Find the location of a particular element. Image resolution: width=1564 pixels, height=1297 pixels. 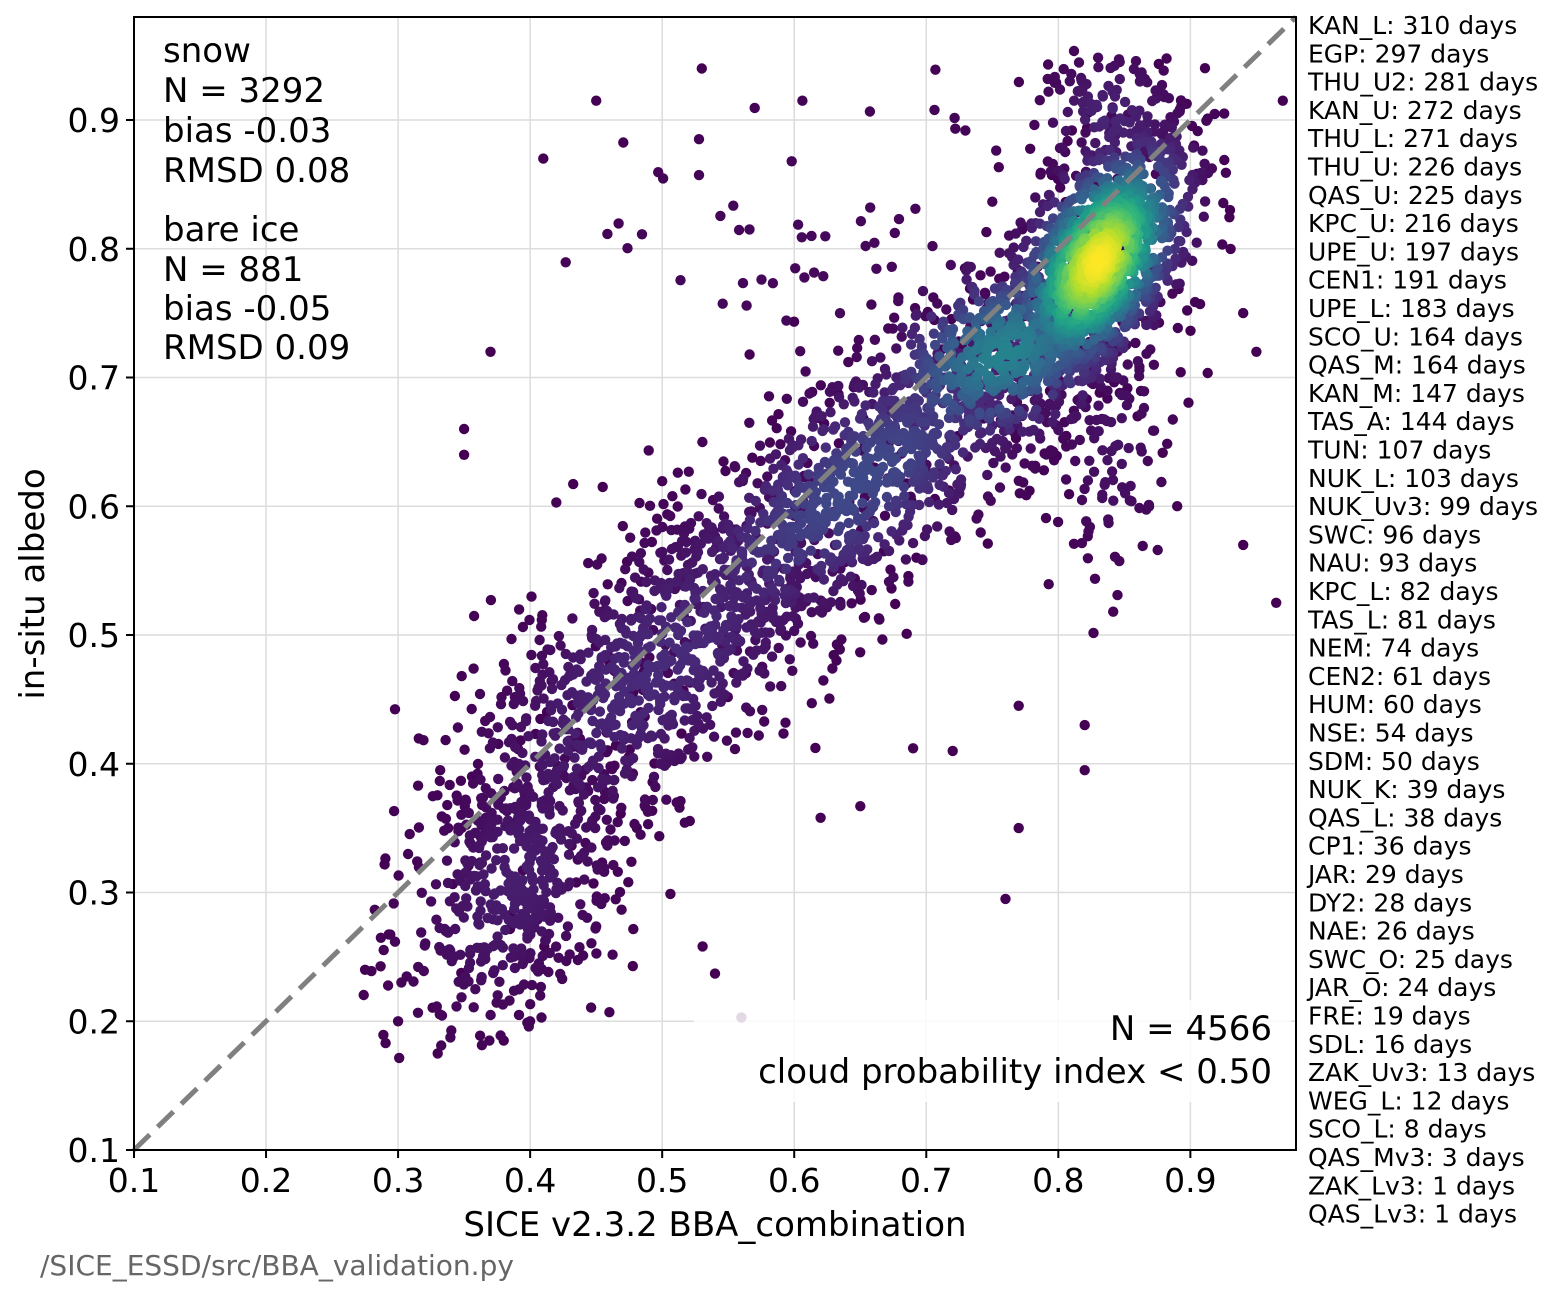

y-tick-label: 0.1 is located at coordinates (94, 1150).